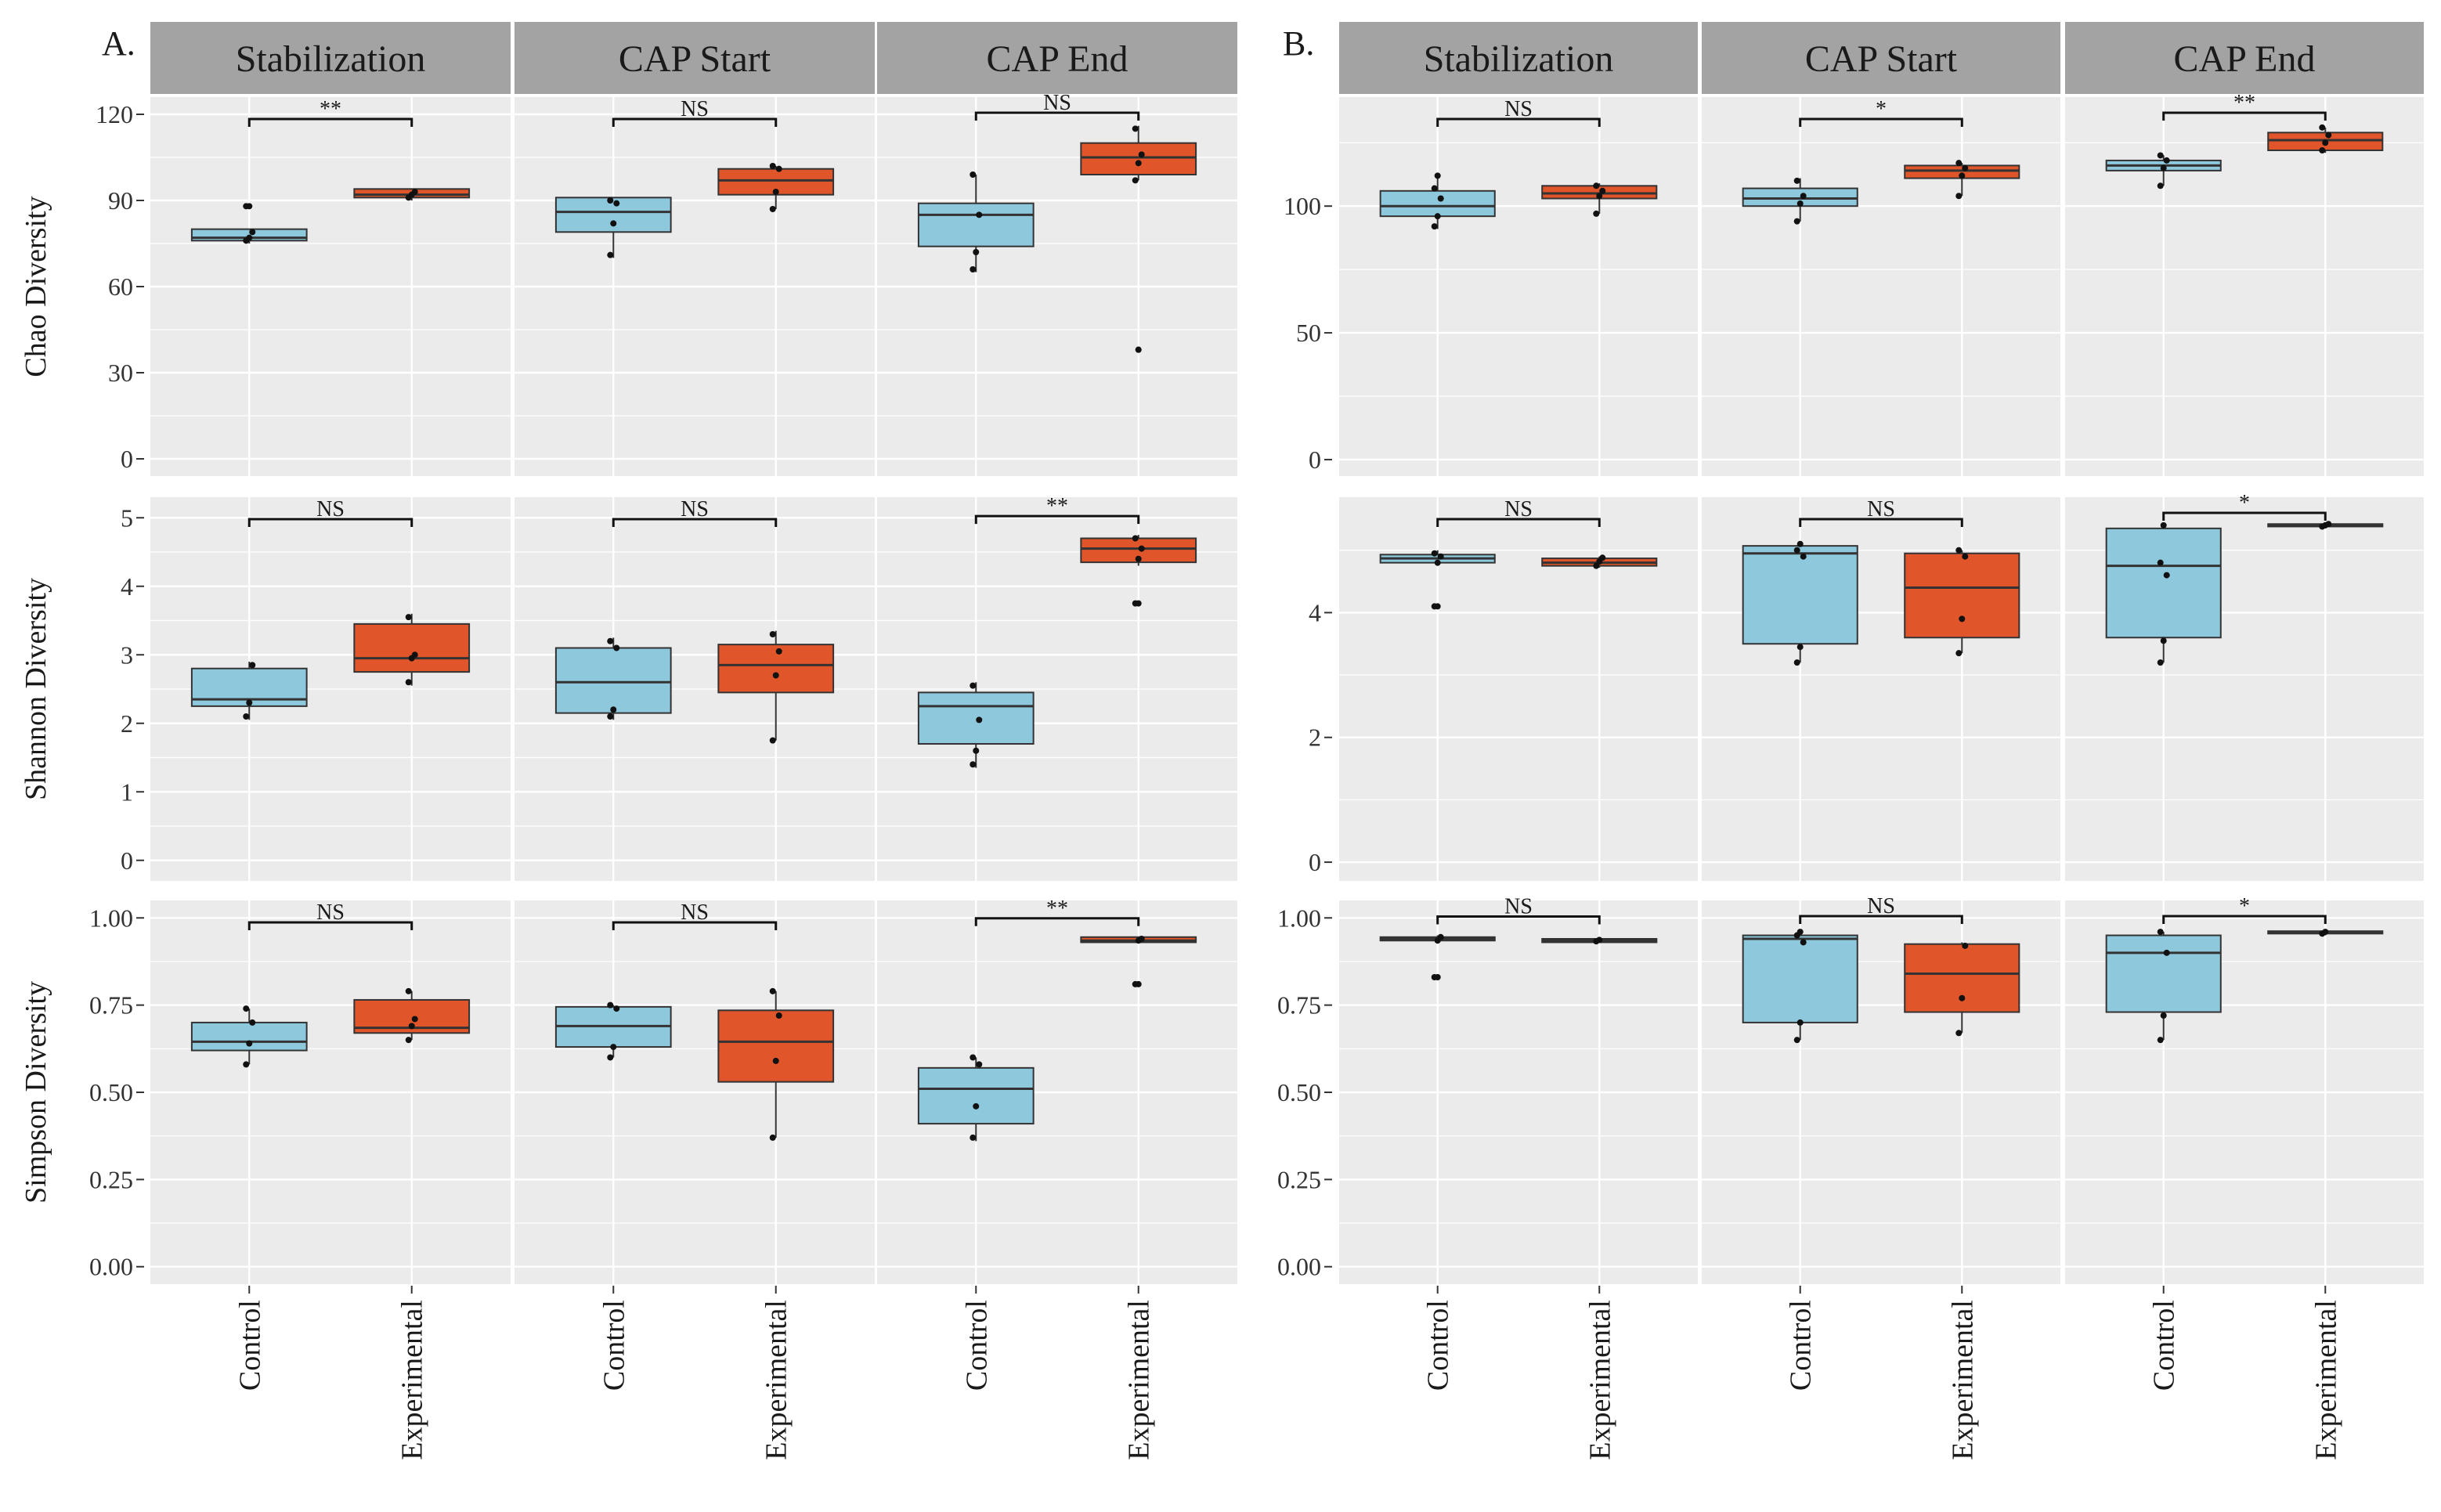 Image resolution: width=2441 pixels, height=1512 pixels. Describe the element at coordinates (36, 689) in the screenshot. I see `y-axis-label: Shannon Diversity` at that location.